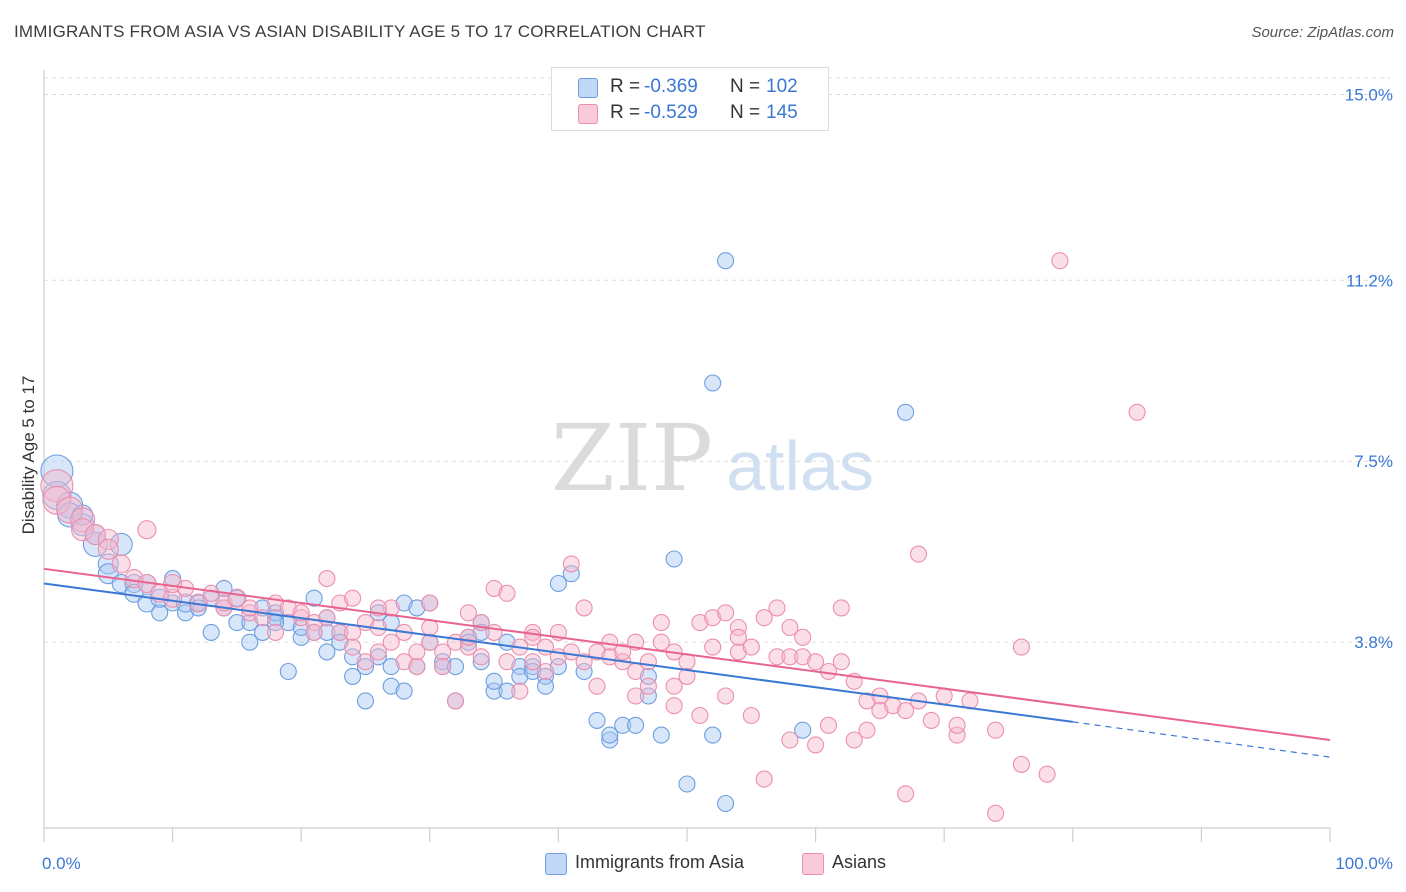 This screenshot has width=1406, height=892. What do you see at coordinates (859, 862) in the screenshot?
I see `bottom-legend-label: Asians` at bounding box center [859, 862].